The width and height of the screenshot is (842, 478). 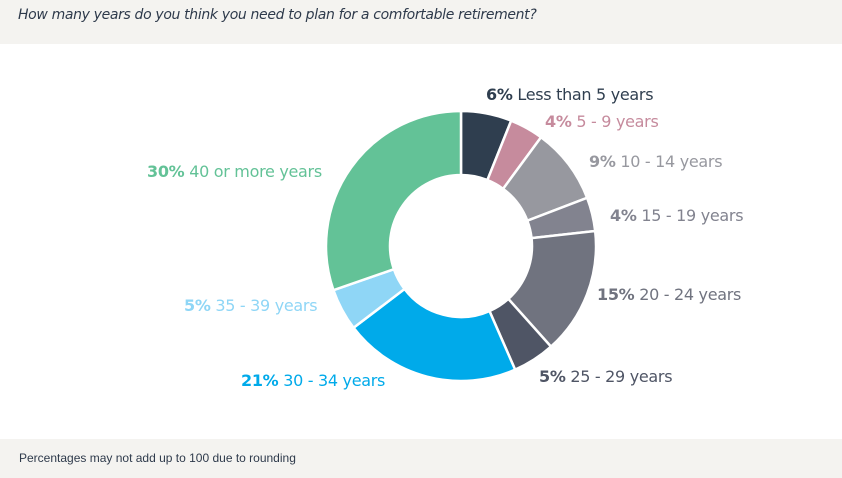 I want to click on slice-percent: 9%, so click(x=602, y=161).